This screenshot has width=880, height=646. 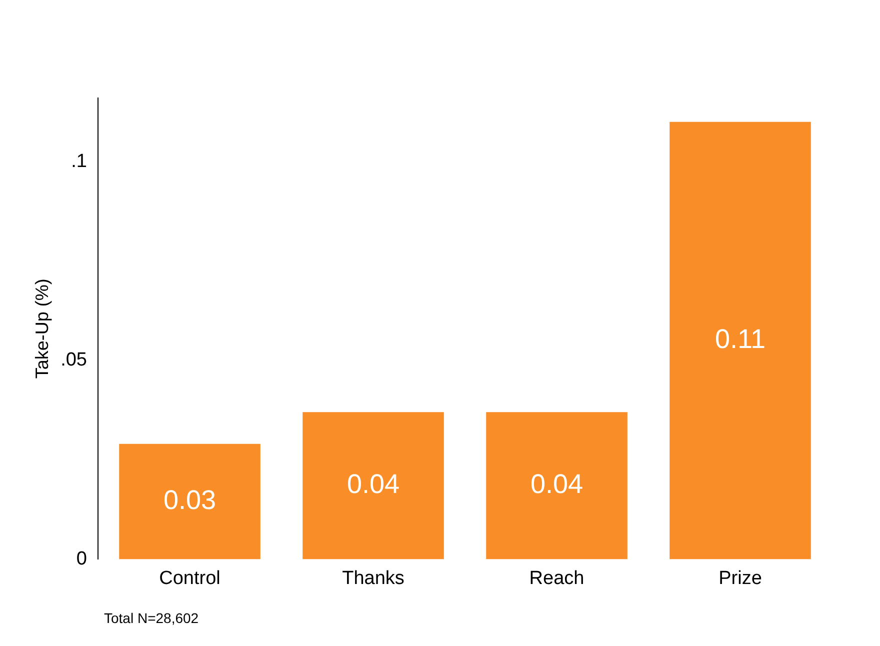 What do you see at coordinates (151, 618) in the screenshot?
I see `text: Total N=28,602` at bounding box center [151, 618].